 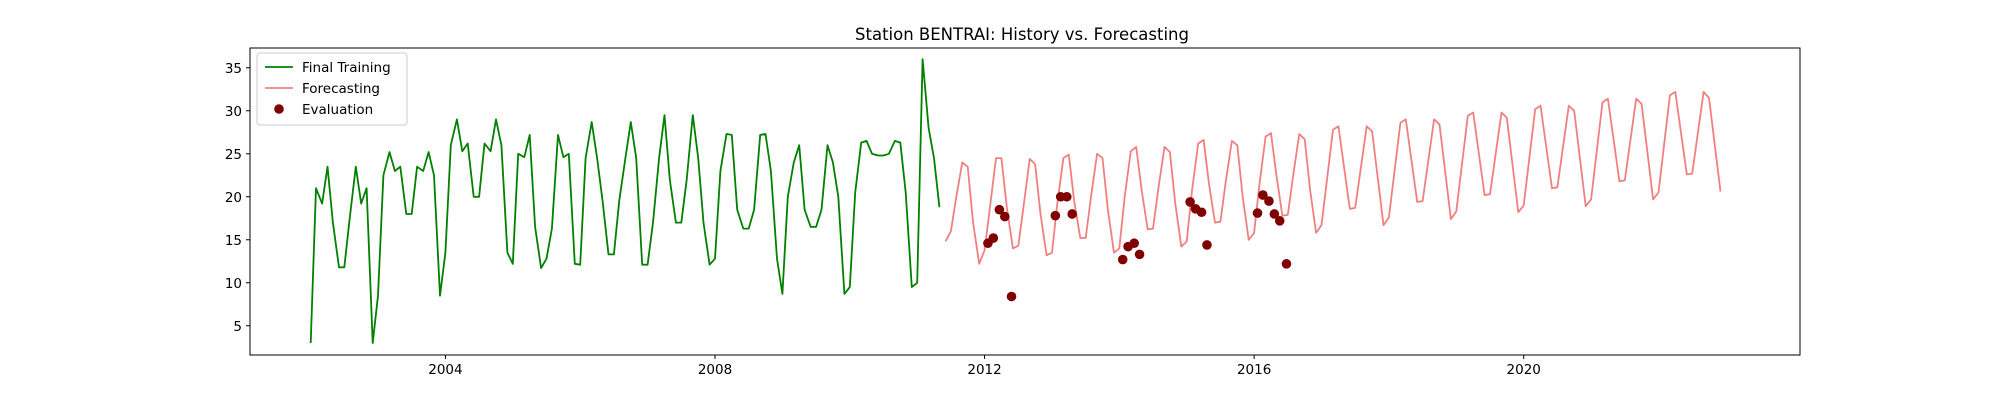 What do you see at coordinates (715, 370) in the screenshot?
I see `x-tick-label: 2008` at bounding box center [715, 370].